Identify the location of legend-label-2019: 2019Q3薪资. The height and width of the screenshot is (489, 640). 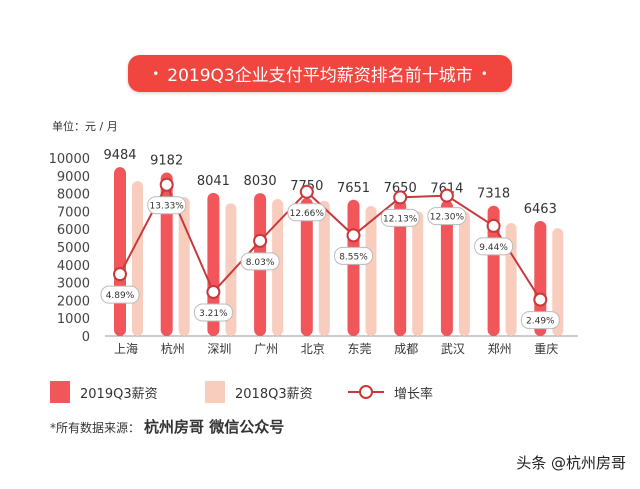
(119, 394).